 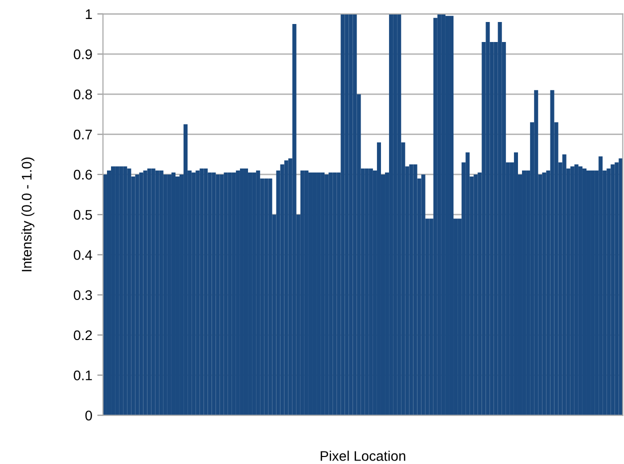 I want to click on y-tick-label: 0.8, so click(x=83, y=95).